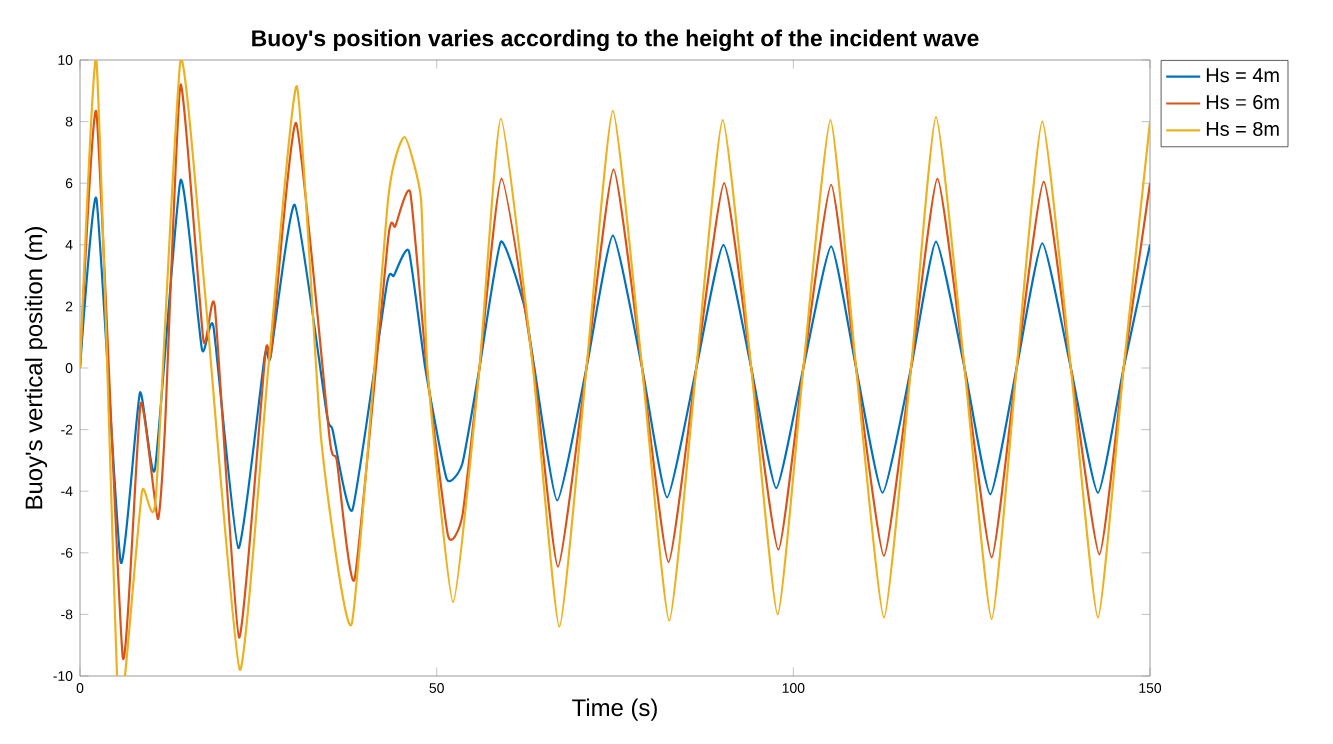  Describe the element at coordinates (614, 709) in the screenshot. I see `x-axis-title: Time (s)` at that location.